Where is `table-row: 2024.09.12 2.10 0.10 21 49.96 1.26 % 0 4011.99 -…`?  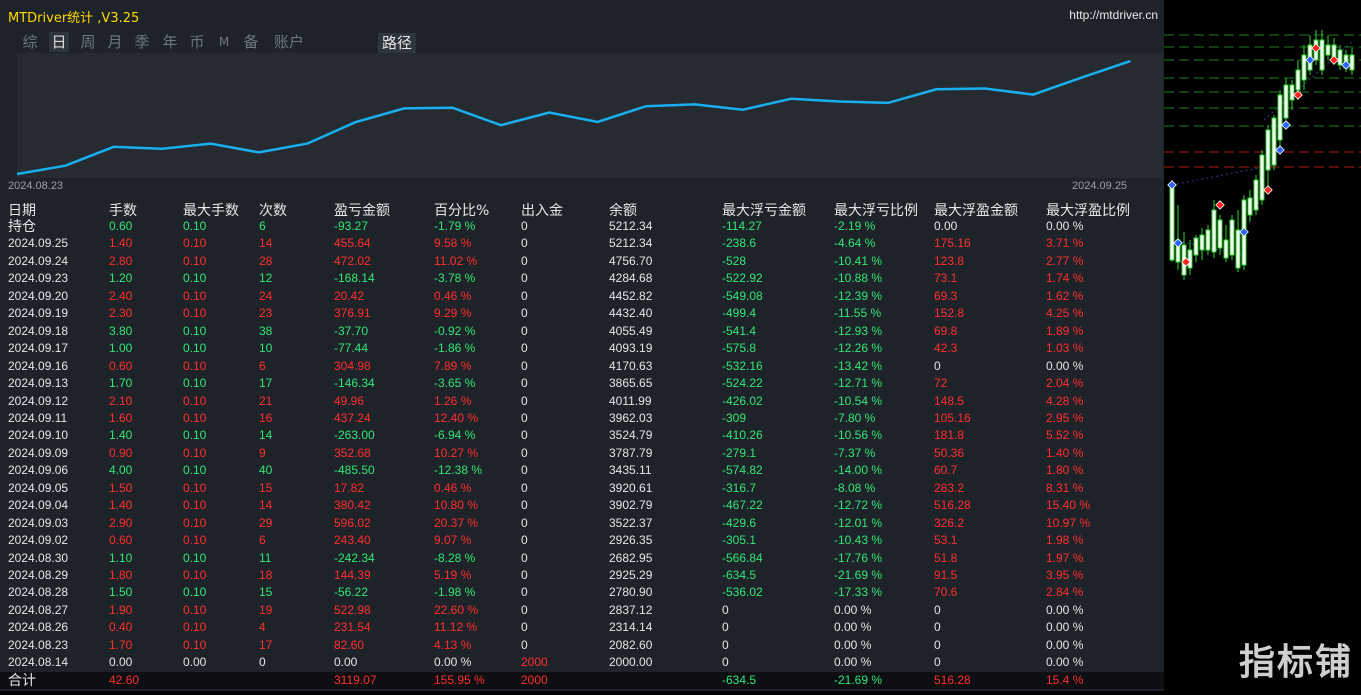
table-row: 2024.09.12 2.10 0.10 21 49.96 1.26 % 0 4011.99 -… is located at coordinates (582, 401).